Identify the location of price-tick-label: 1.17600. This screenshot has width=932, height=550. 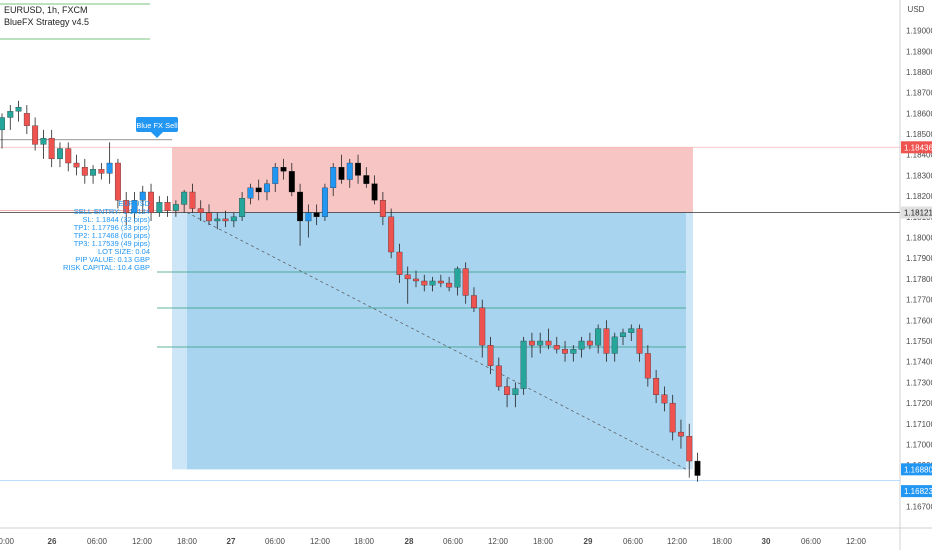
(919, 320).